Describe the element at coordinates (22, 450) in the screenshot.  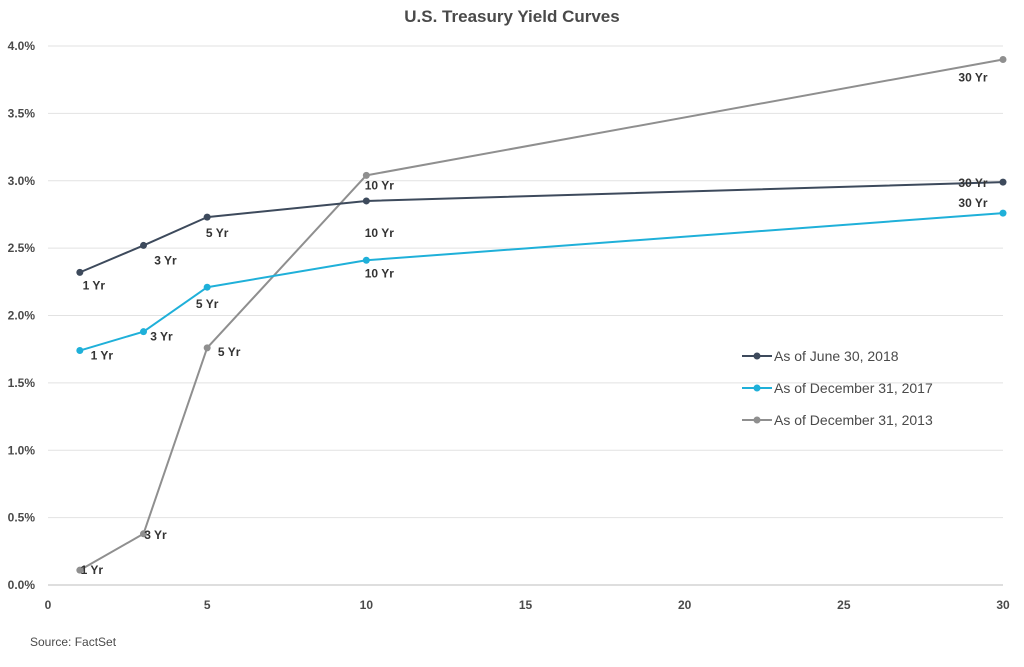
I see `y-tick-label: 1.0%` at that location.